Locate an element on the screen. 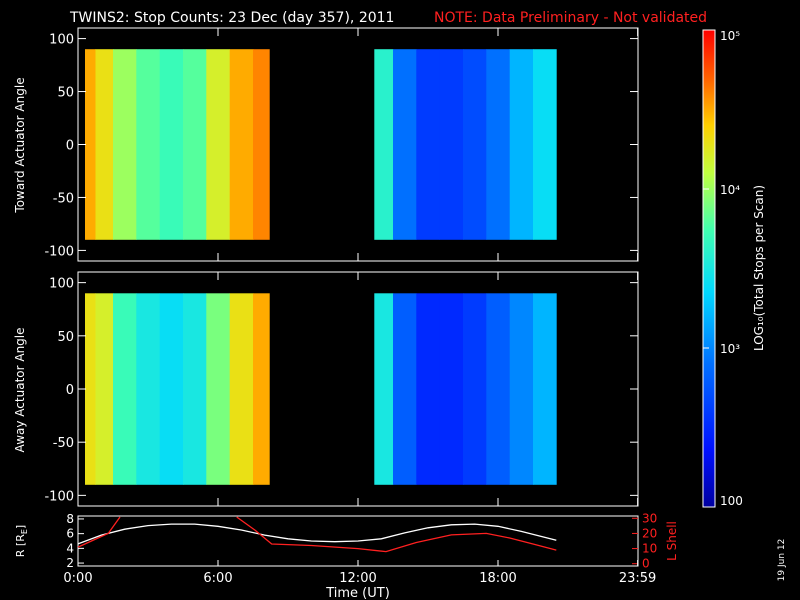  colorbar-tick-label: 10⁵ is located at coordinates (730, 36).